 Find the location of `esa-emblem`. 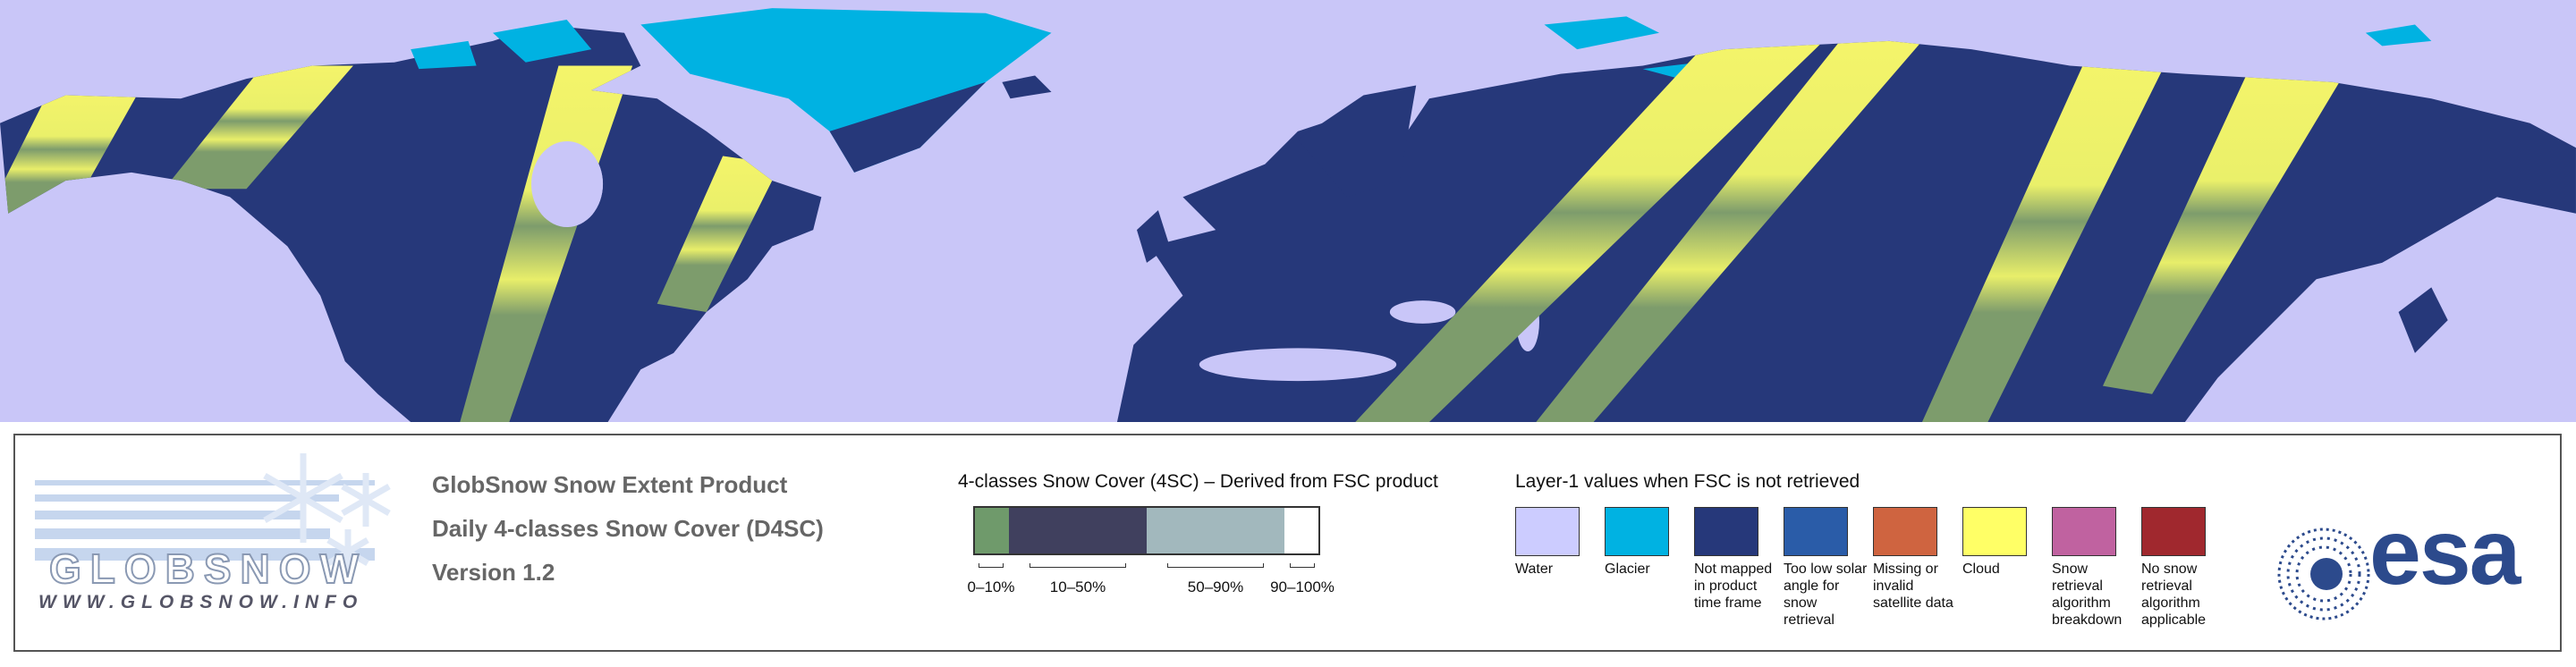

esa-emblem is located at coordinates (2323, 574).